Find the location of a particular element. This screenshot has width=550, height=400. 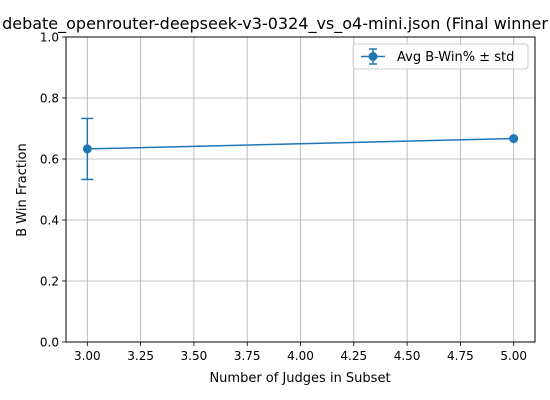

y-axis-label: B Win Fraction is located at coordinates (22, 190).